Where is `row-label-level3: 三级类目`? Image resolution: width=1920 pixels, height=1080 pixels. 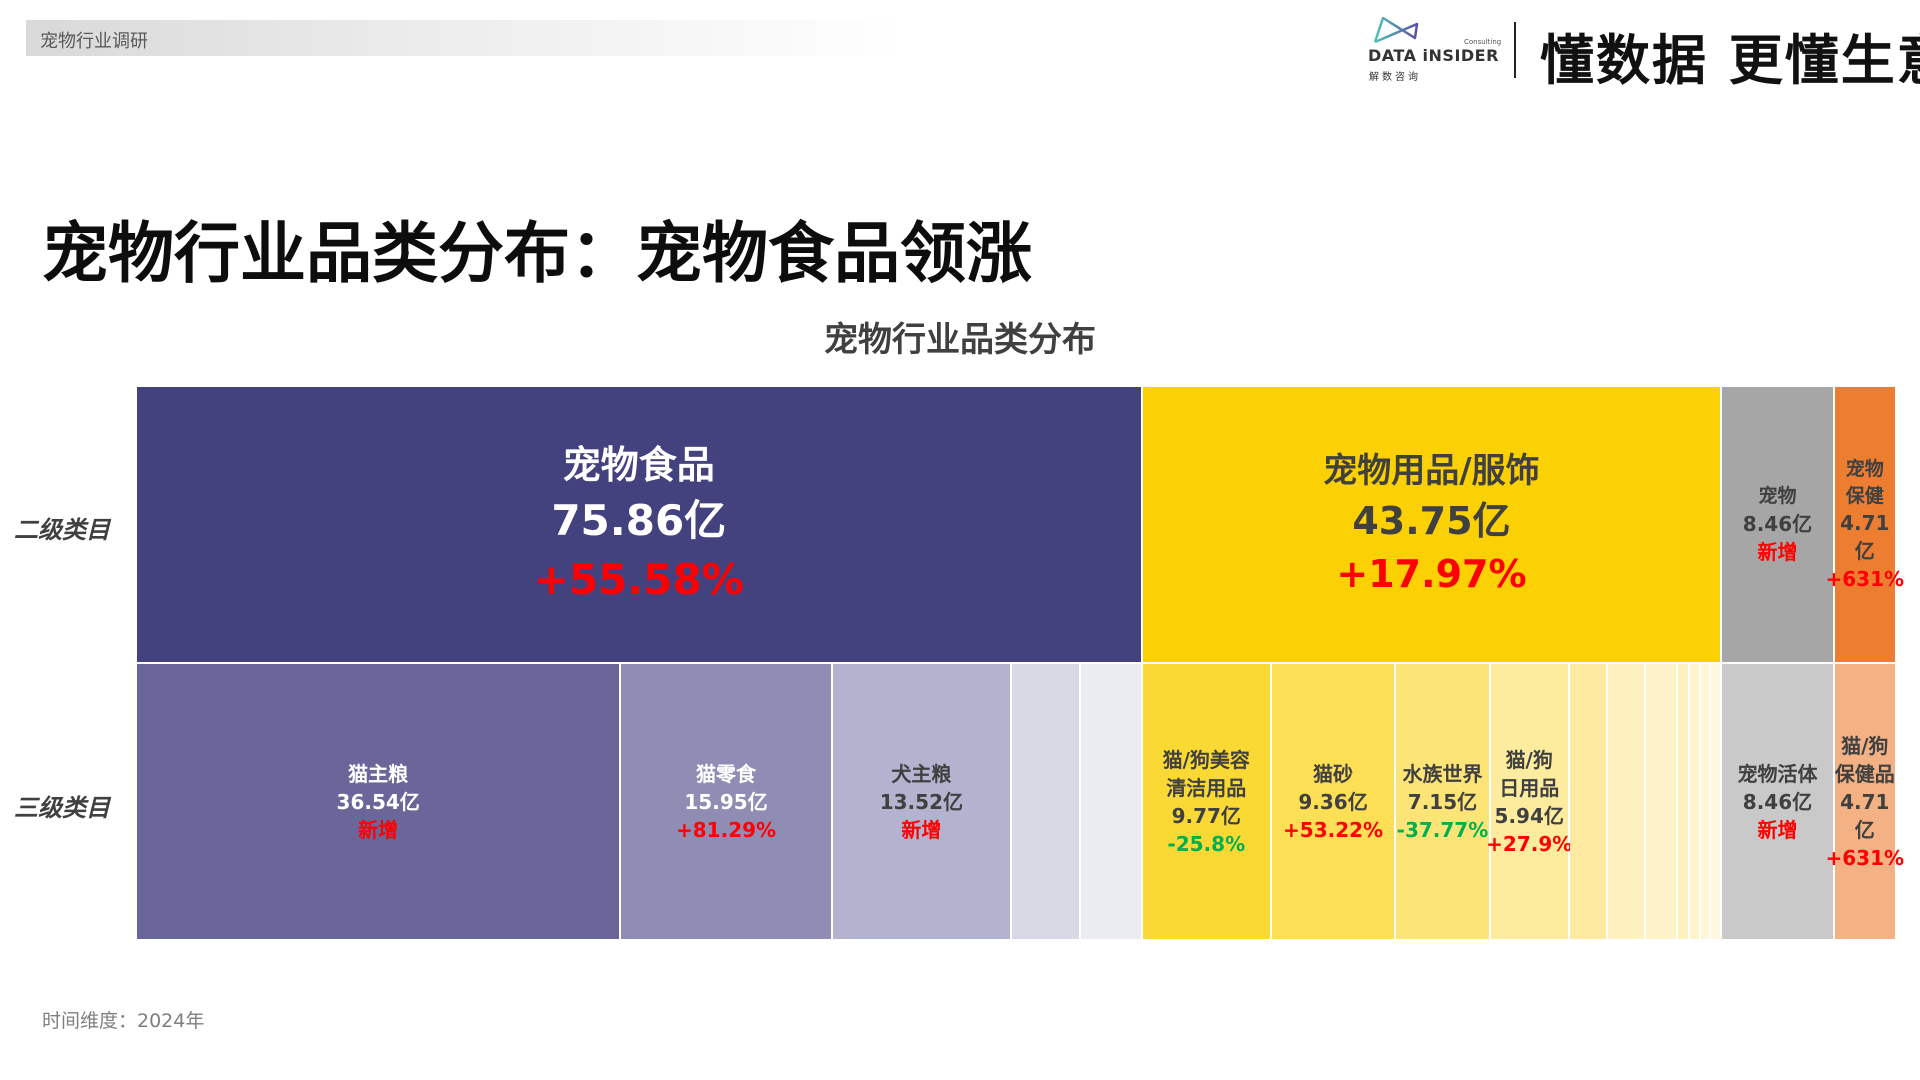
row-label-level3: 三级类目 is located at coordinates (62, 808).